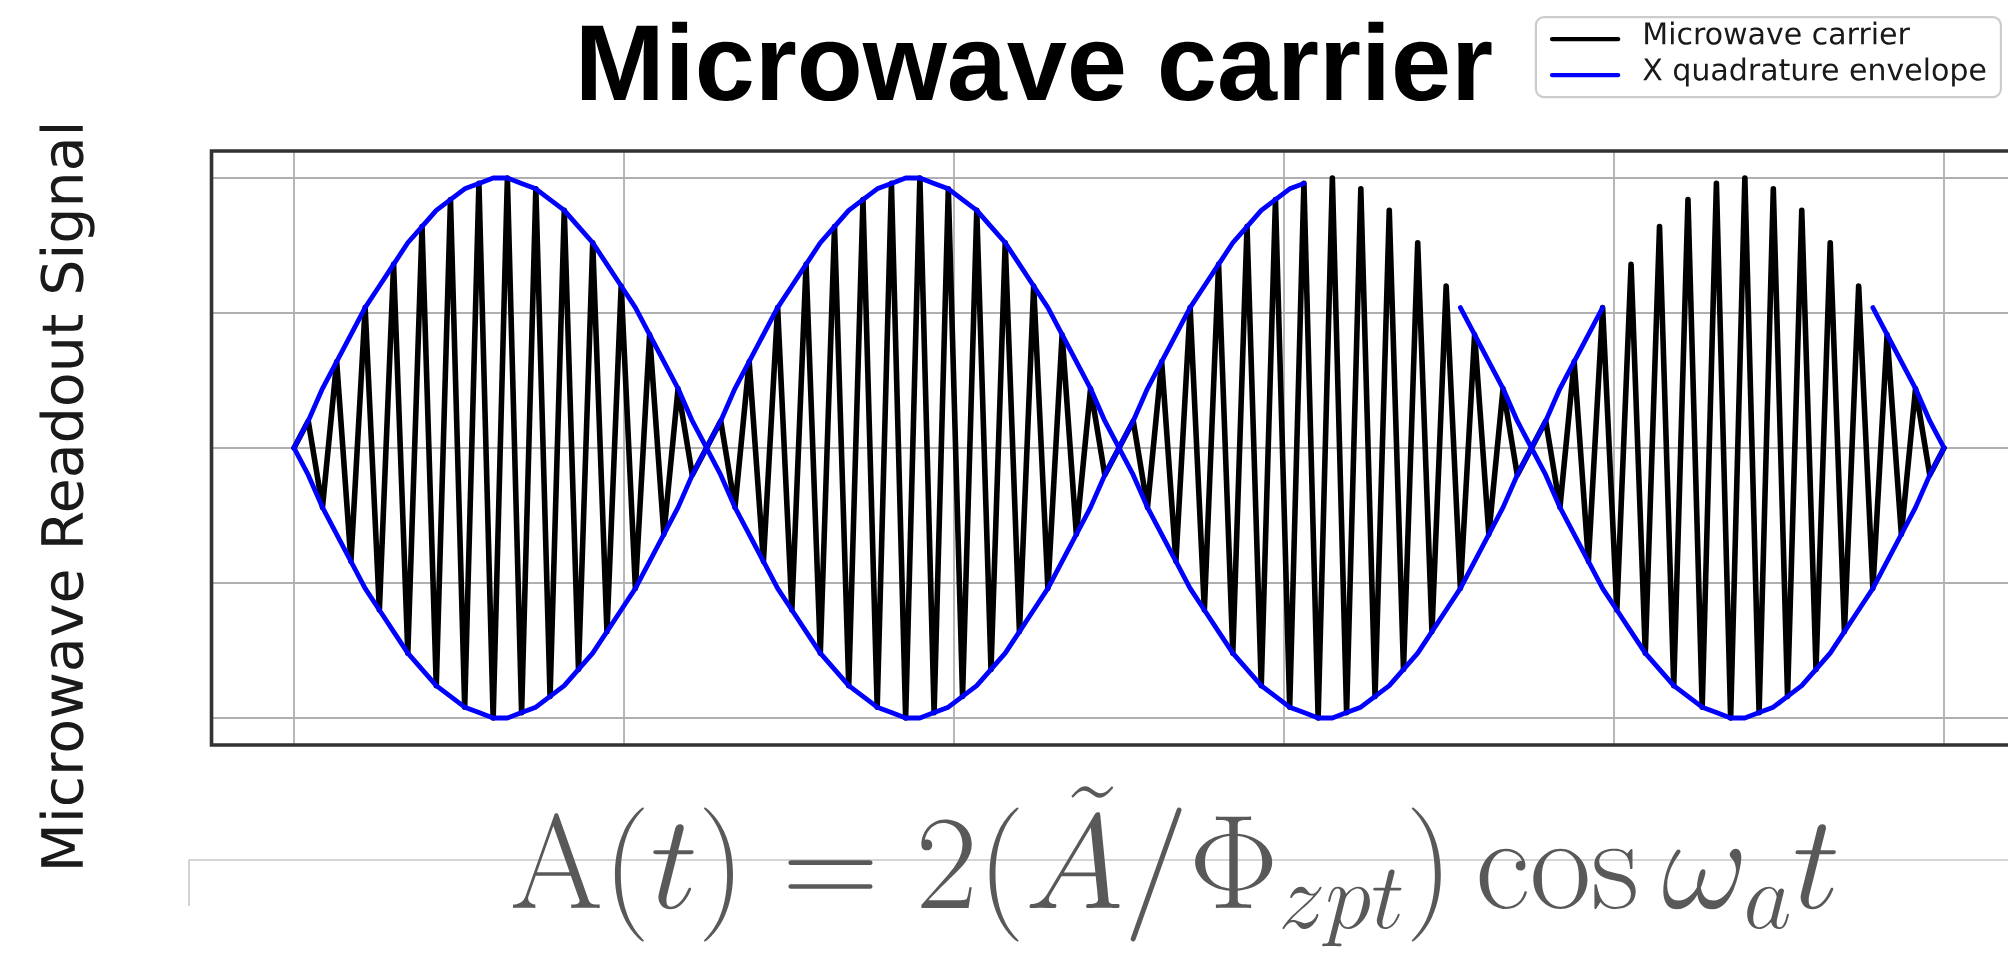 Image resolution: width=2008 pixels, height=953 pixels. I want to click on legend-label: X quadrature envelope, so click(1814, 72).